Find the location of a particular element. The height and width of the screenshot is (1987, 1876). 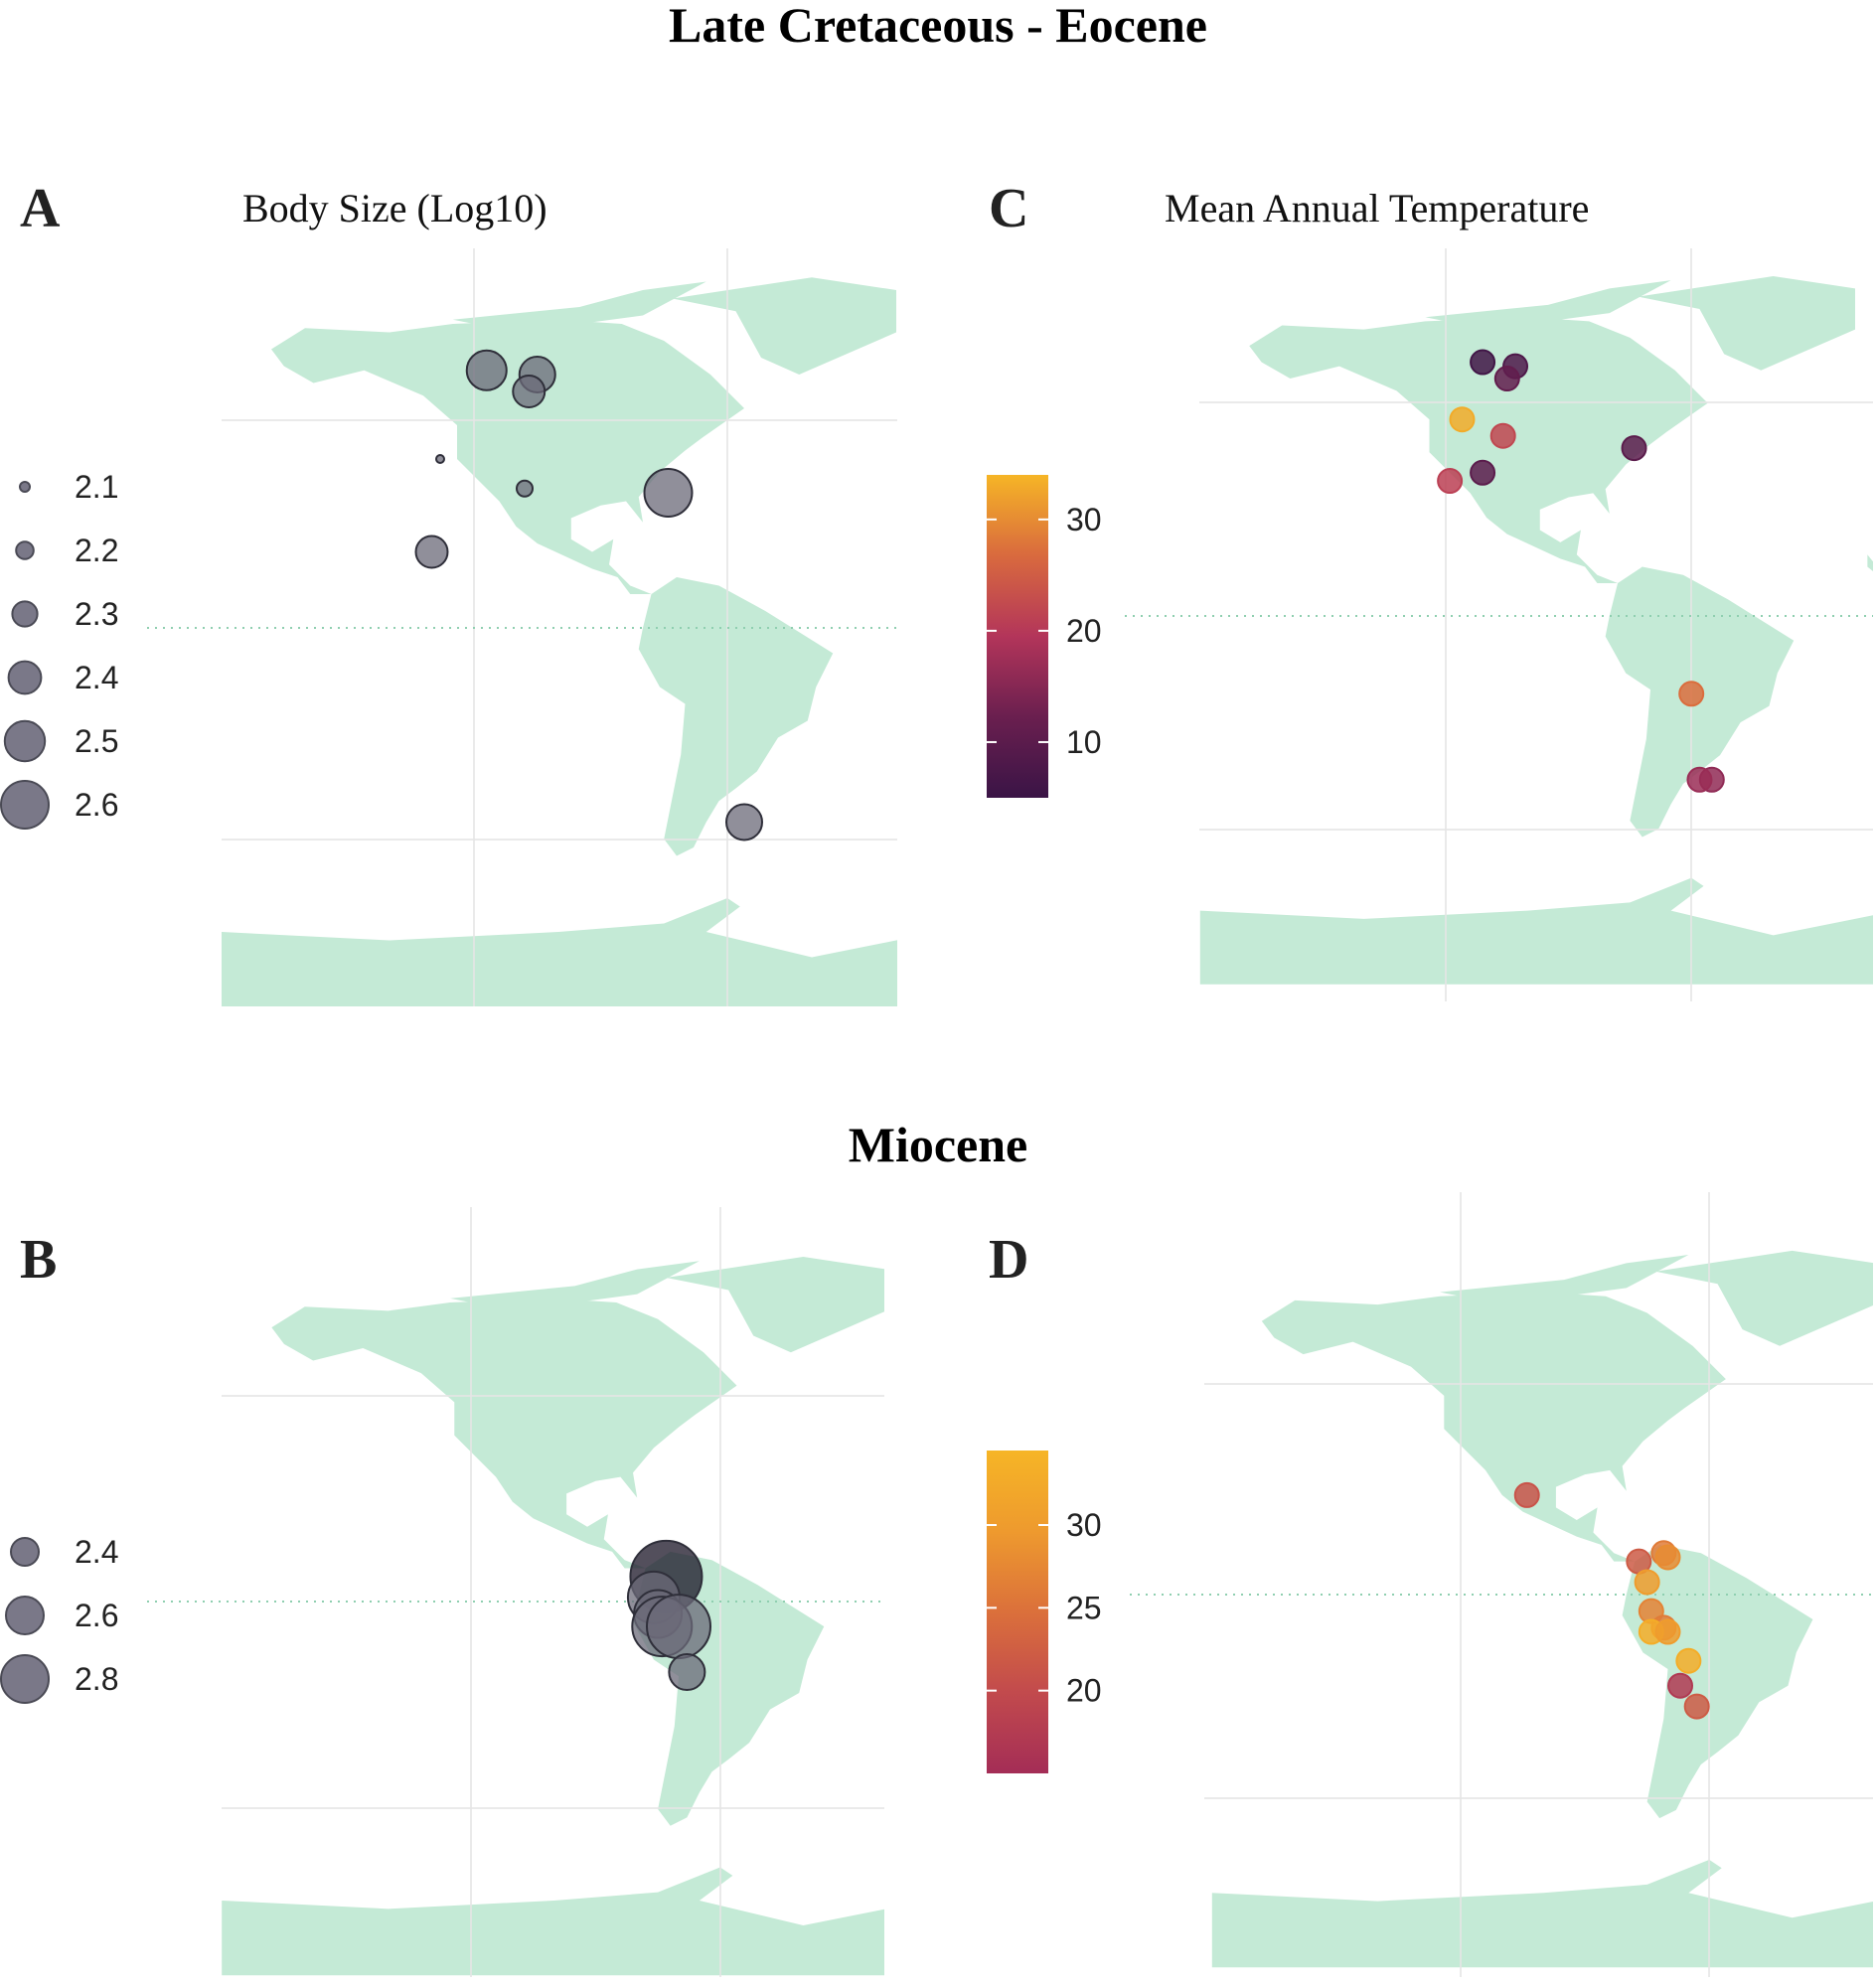

period-title-miocene: Miocene is located at coordinates (938, 1145).